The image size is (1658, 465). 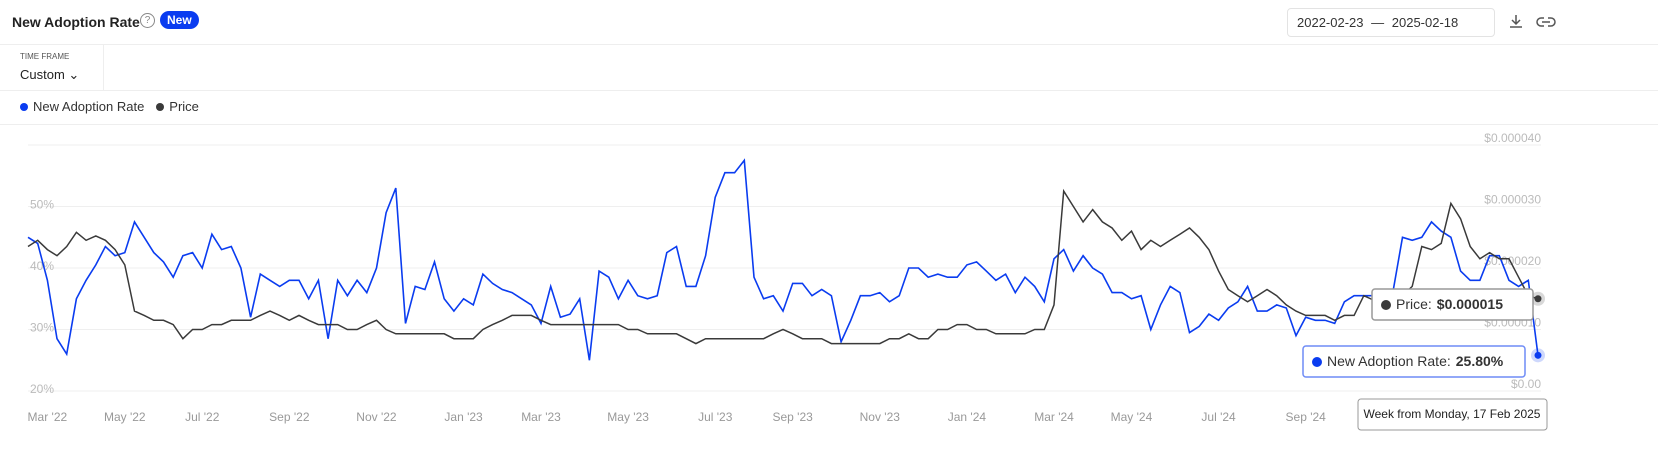 What do you see at coordinates (793, 417) in the screenshot?
I see `x-tick-label: Sep '23` at bounding box center [793, 417].